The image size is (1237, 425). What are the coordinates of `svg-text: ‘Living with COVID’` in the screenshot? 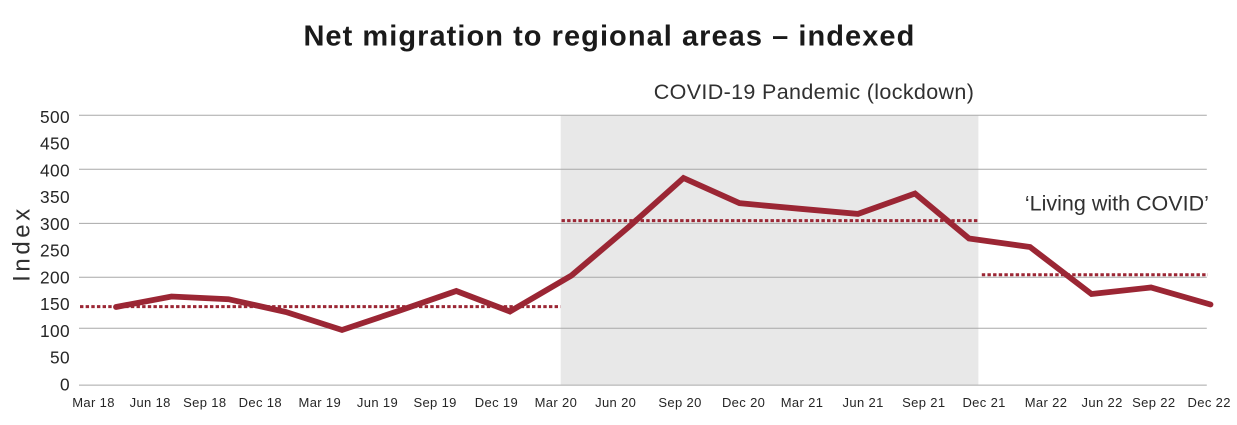 It's located at (1117, 204).